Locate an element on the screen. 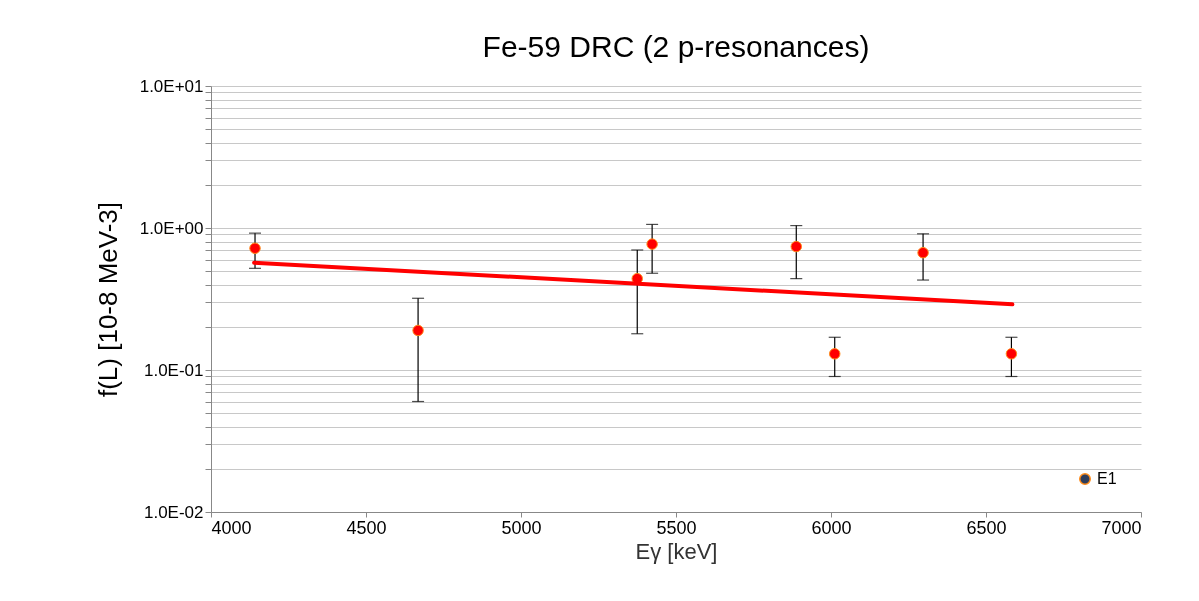 The width and height of the screenshot is (1199, 601). x-tick-label: 5000 is located at coordinates (521, 527).